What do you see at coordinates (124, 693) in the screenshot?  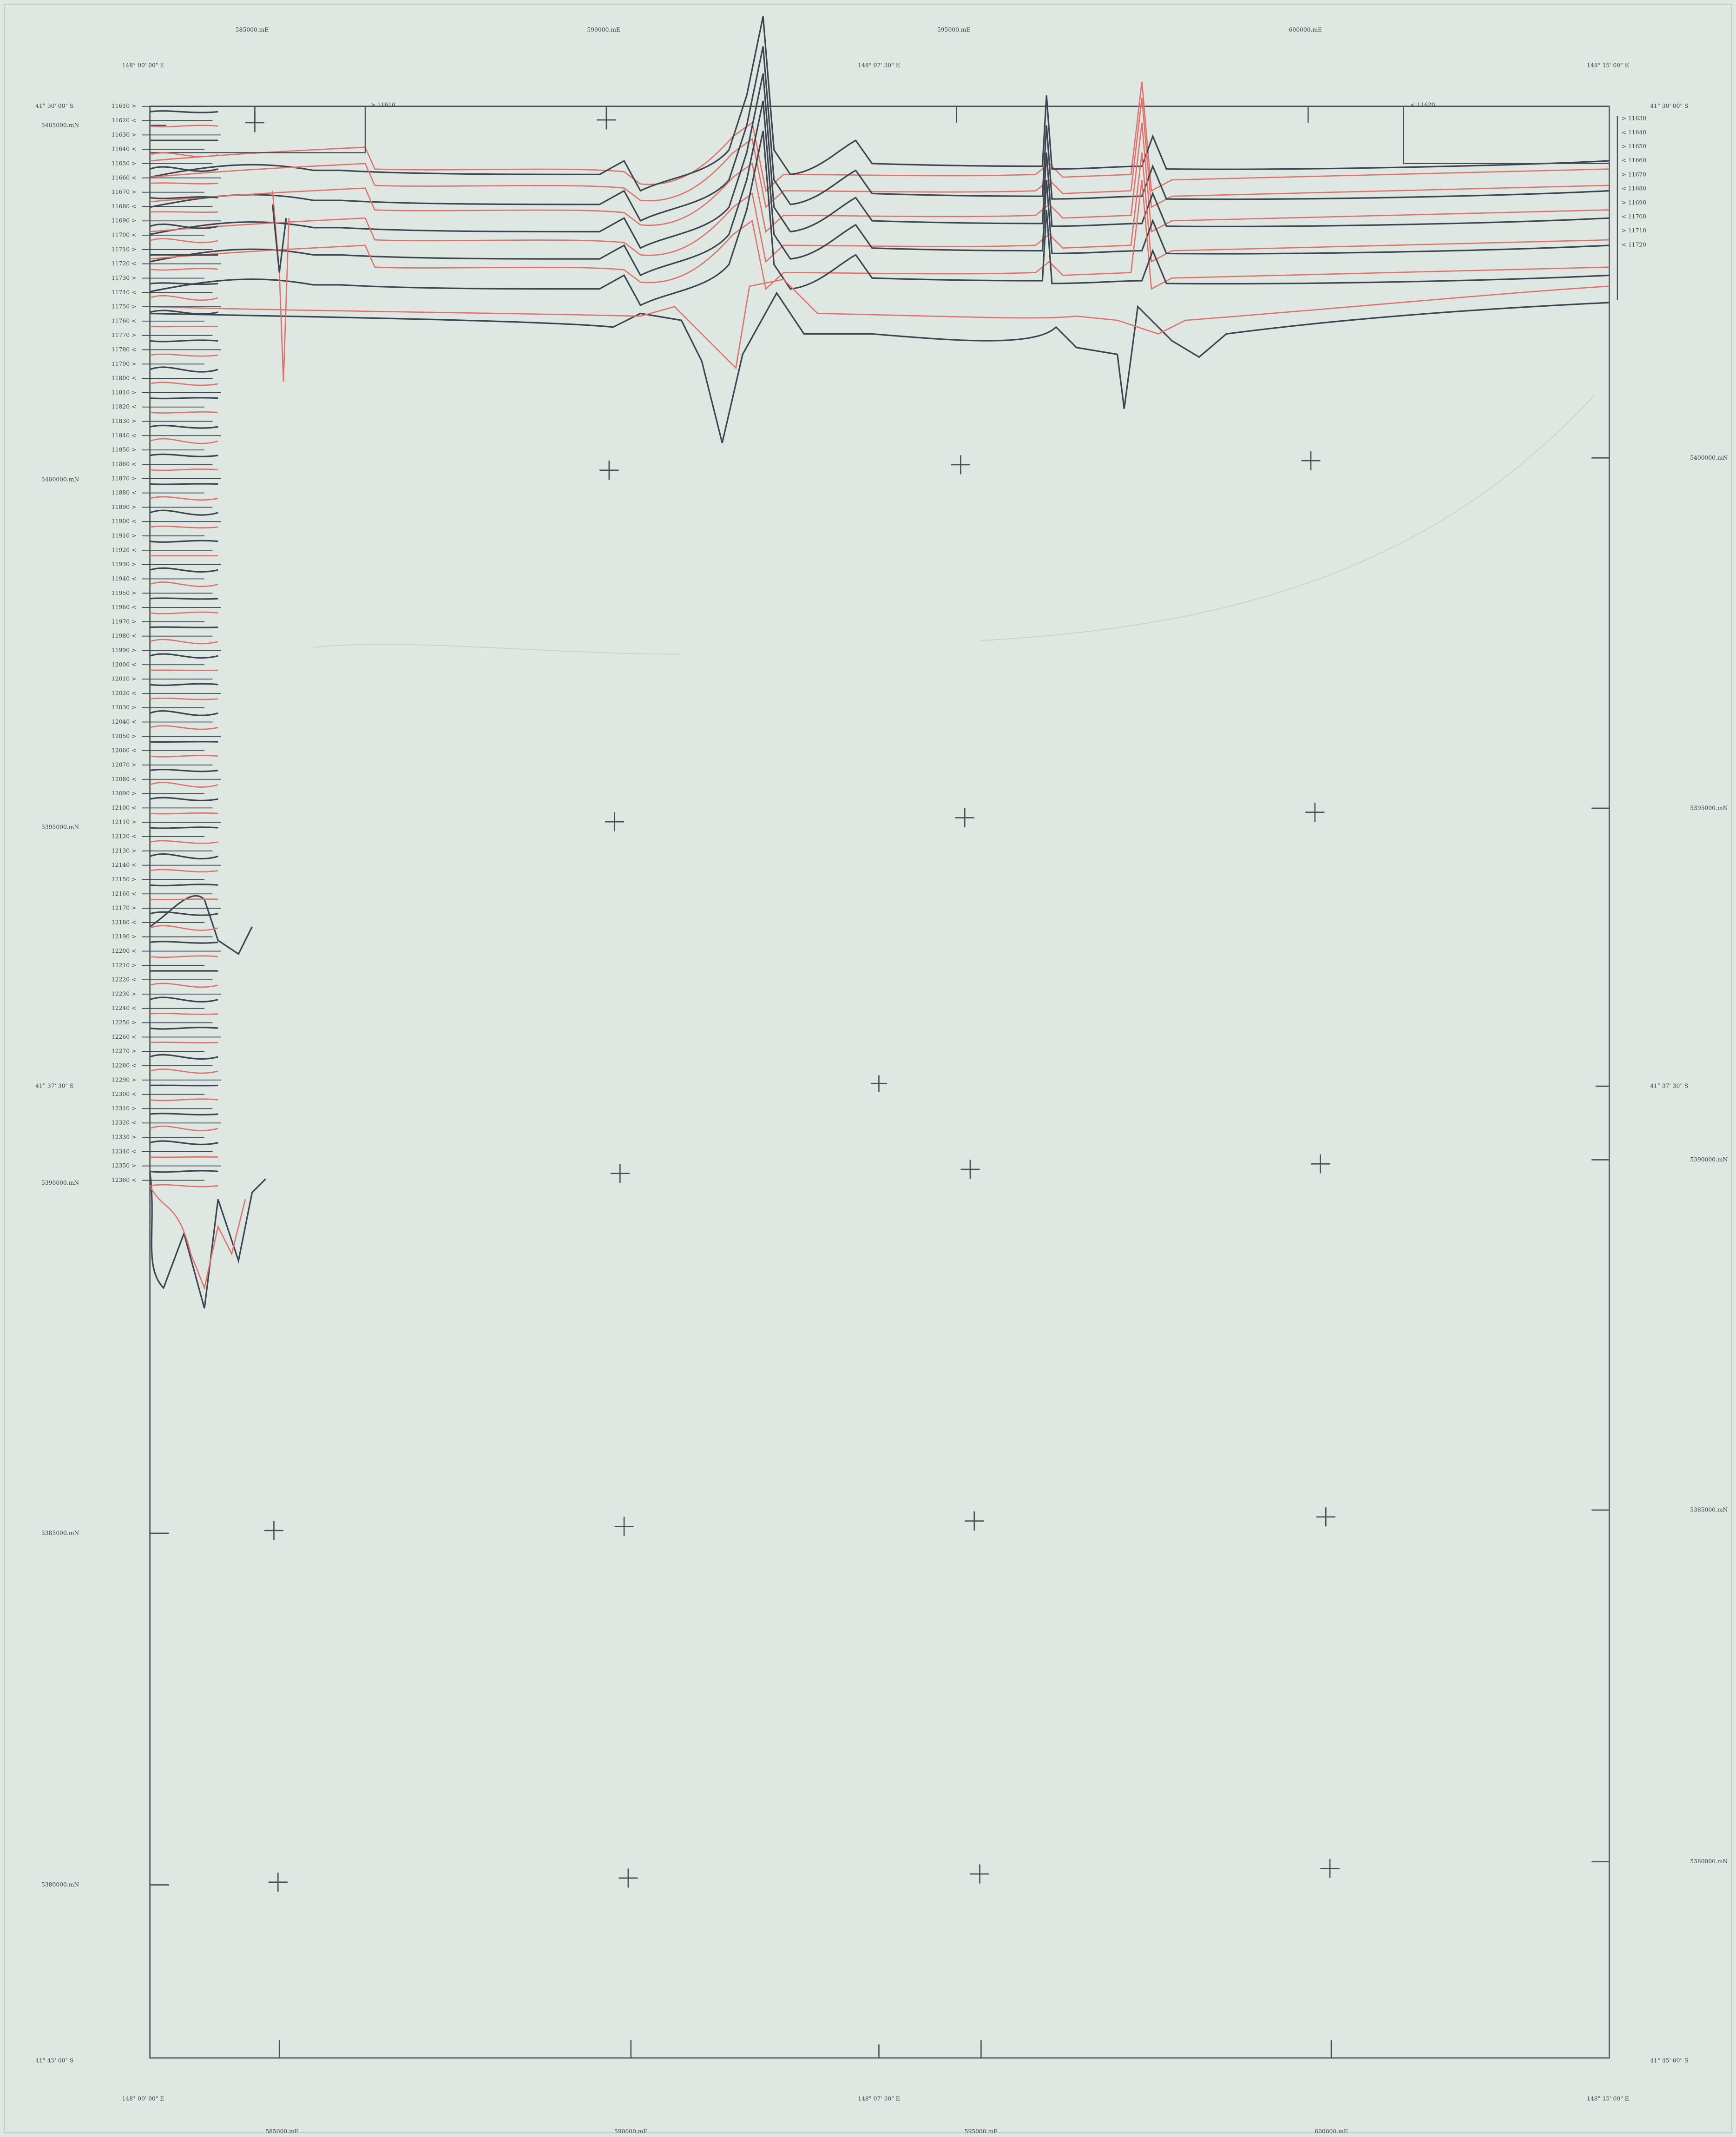 I see `flight-line-label: 12020 <` at bounding box center [124, 693].